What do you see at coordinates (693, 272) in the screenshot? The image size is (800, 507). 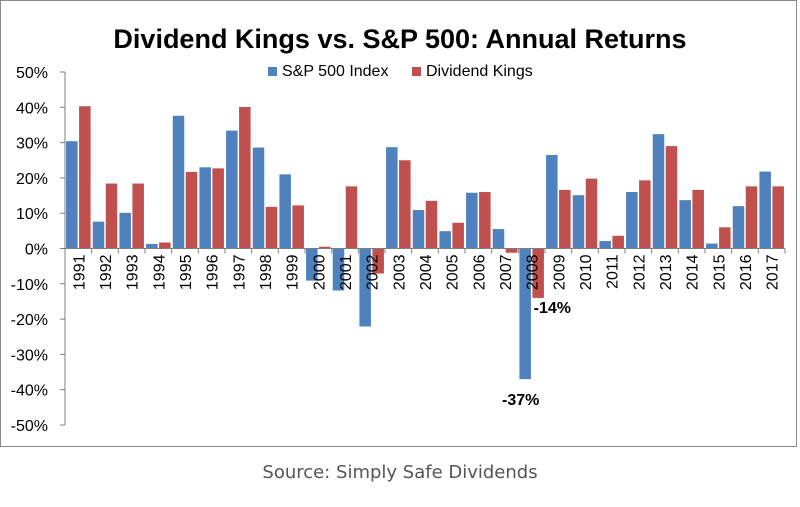 I see `x-tick-label: 2014` at bounding box center [693, 272].